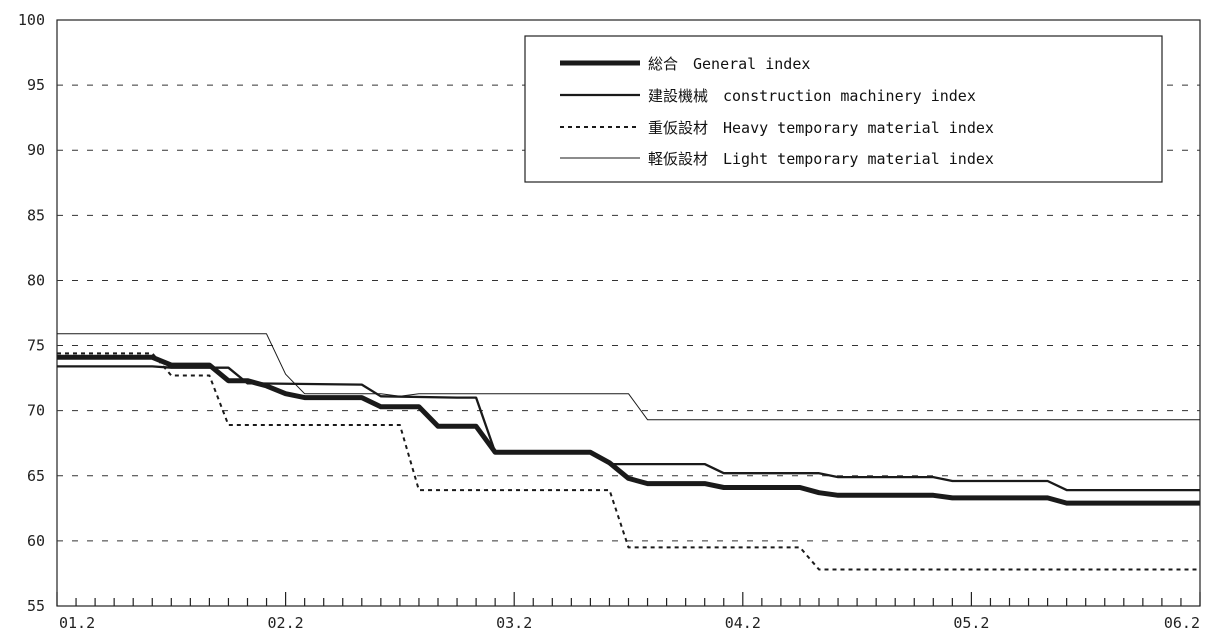 This screenshot has height=644, width=1225. I want to click on x-tick-label: 06.2, so click(1182, 623).